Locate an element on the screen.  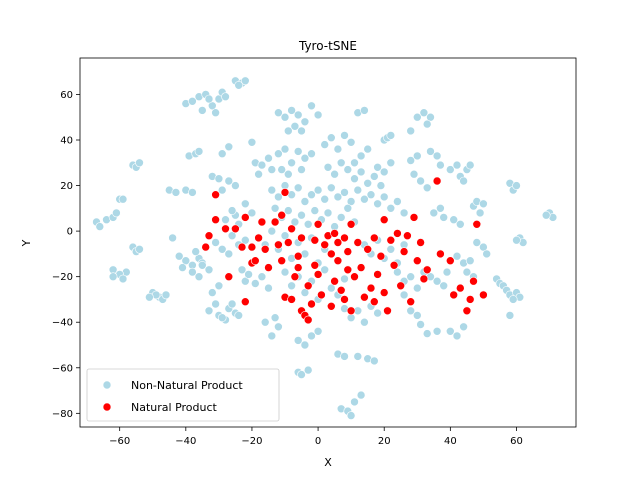
x-tick-label: −60 is located at coordinates (119, 441).